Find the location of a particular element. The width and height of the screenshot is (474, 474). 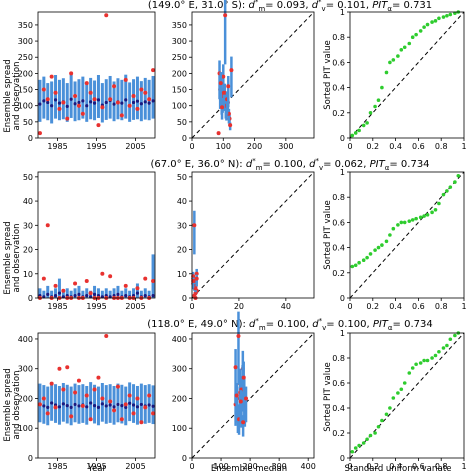

row3-PIT-xtick-label: 0.6 is located at coordinates (418, 466).